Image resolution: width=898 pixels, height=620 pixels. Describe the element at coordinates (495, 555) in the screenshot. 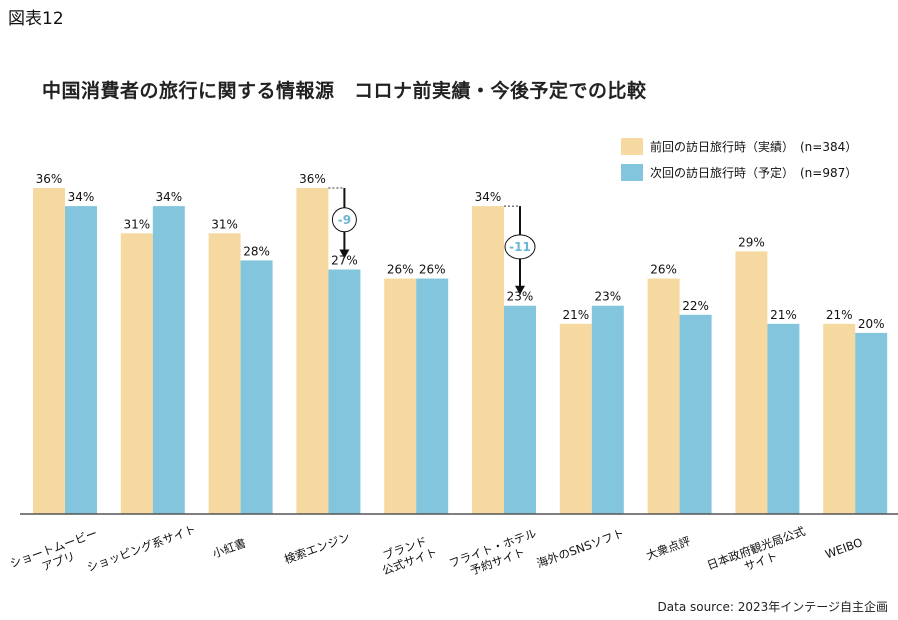

I see `x-tick-label: フライト・ホテル予約サイト` at that location.